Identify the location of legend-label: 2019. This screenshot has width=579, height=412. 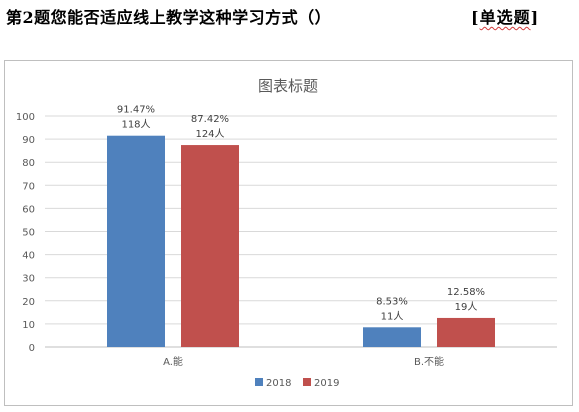
(326, 383).